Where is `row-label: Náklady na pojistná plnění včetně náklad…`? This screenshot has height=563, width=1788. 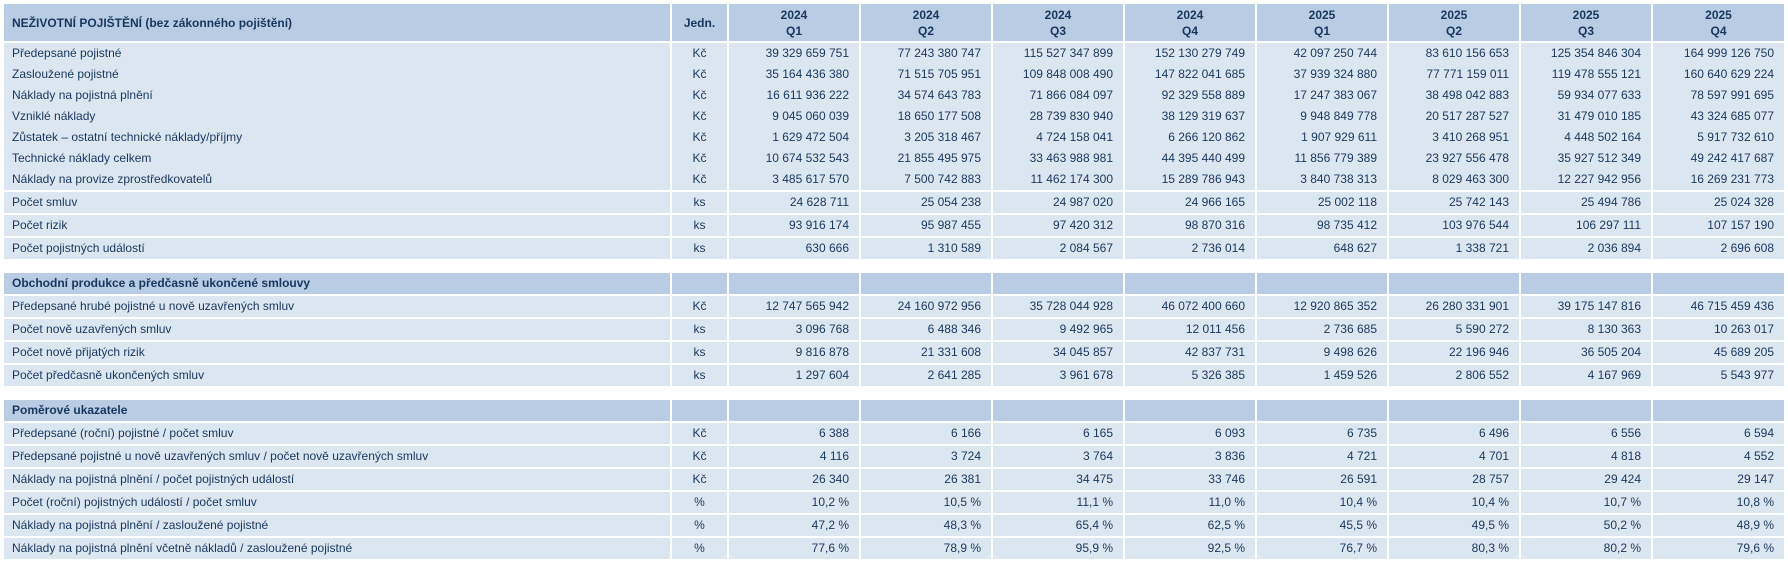 row-label: Náklady na pojistná plnění včetně náklad… is located at coordinates (337, 547).